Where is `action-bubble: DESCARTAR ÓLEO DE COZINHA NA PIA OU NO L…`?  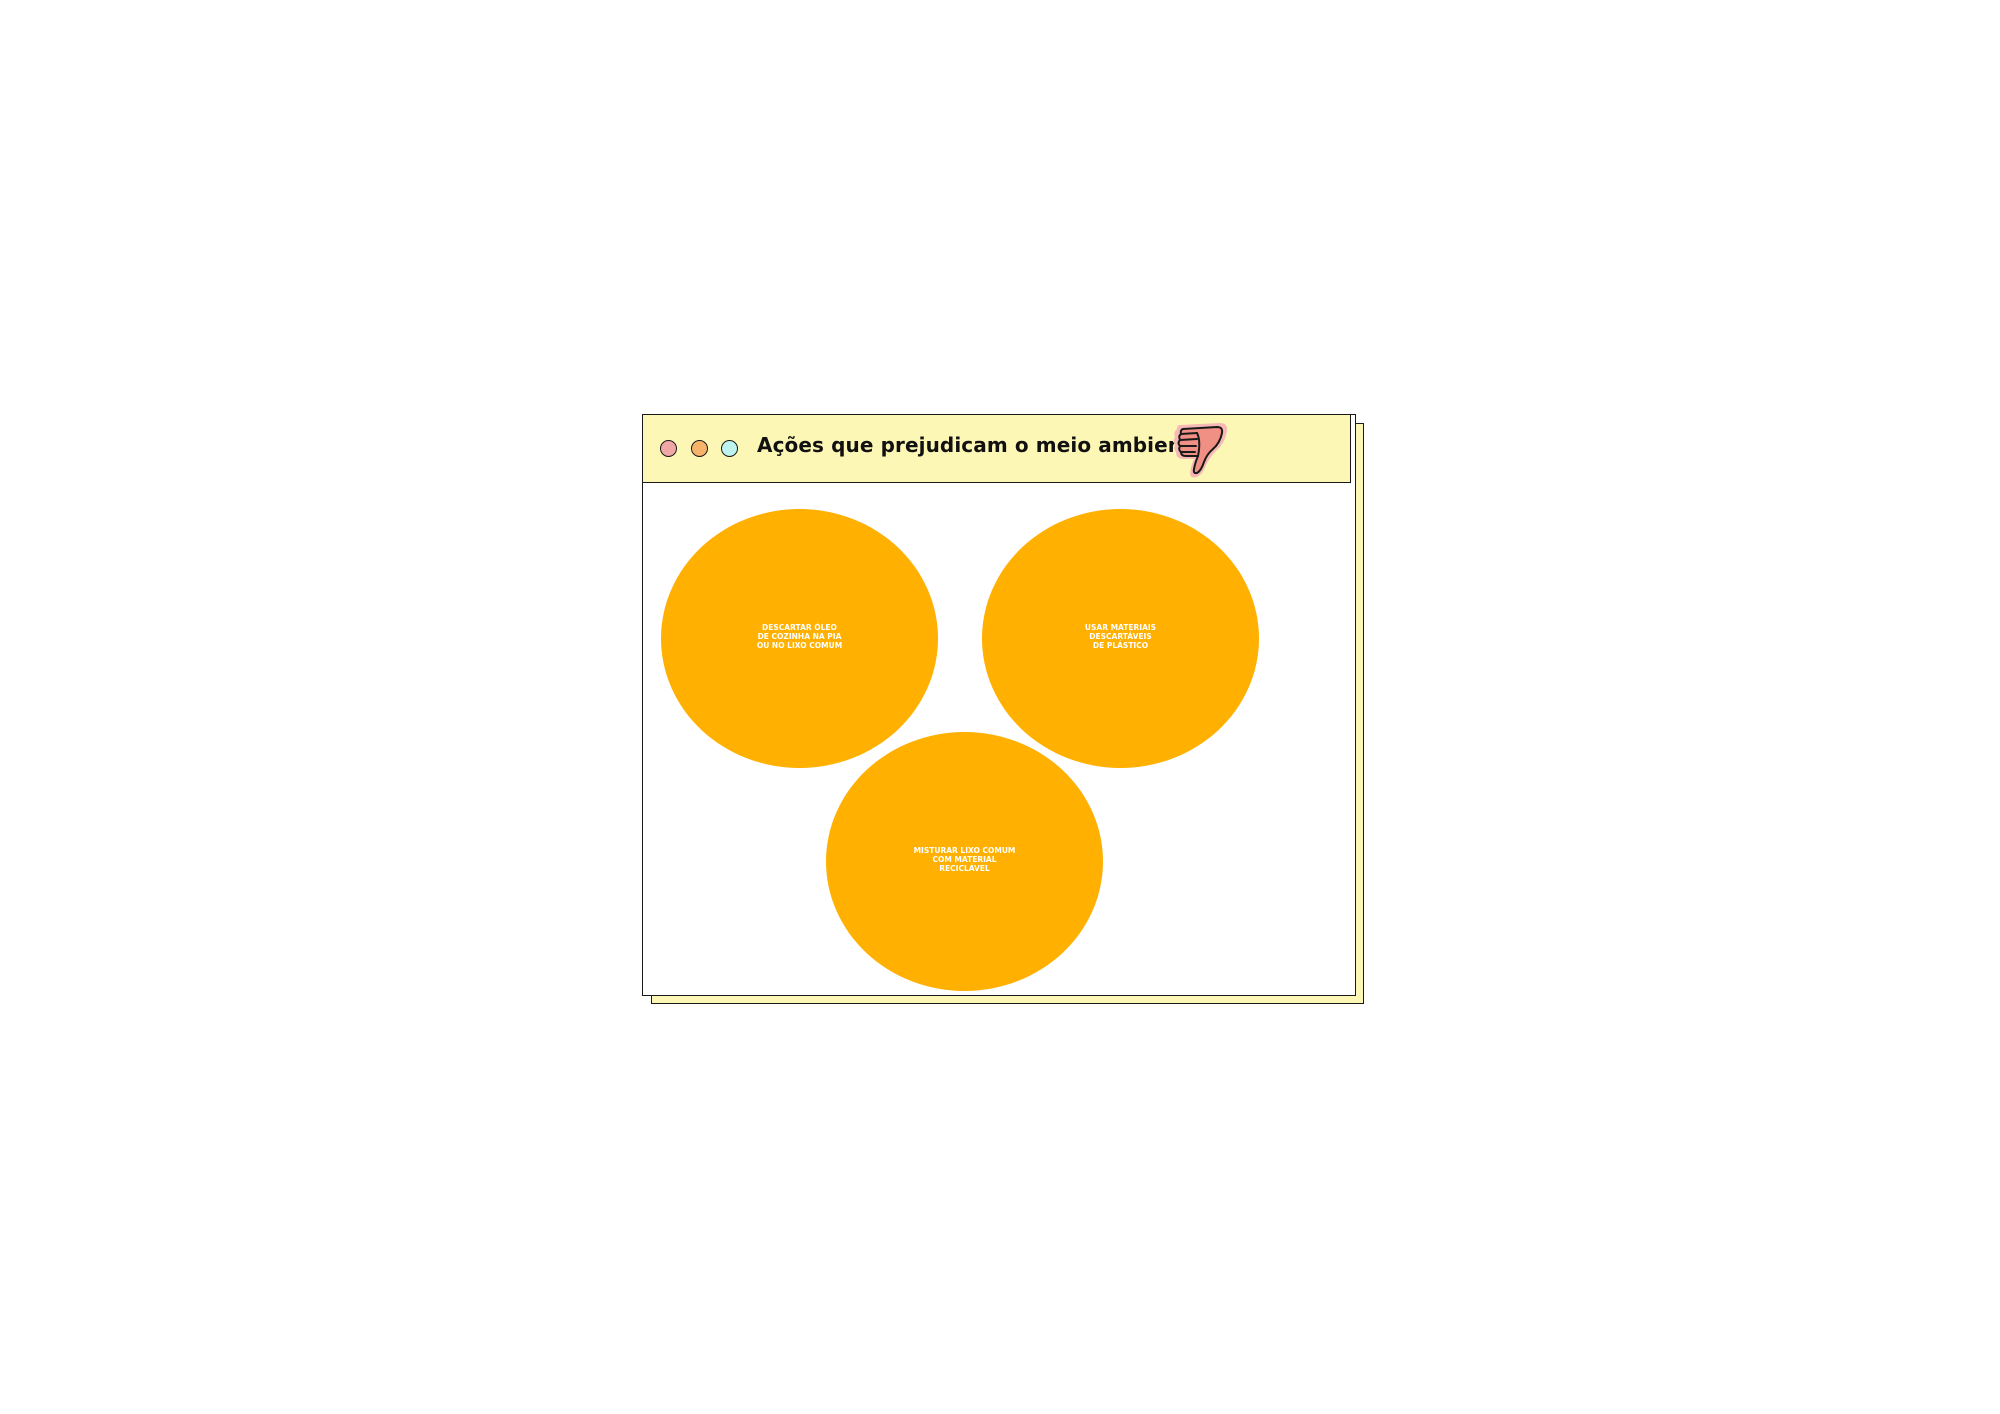
action-bubble: DESCARTAR ÓLEO DE COZINHA NA PIA OU NO L… is located at coordinates (799, 638).